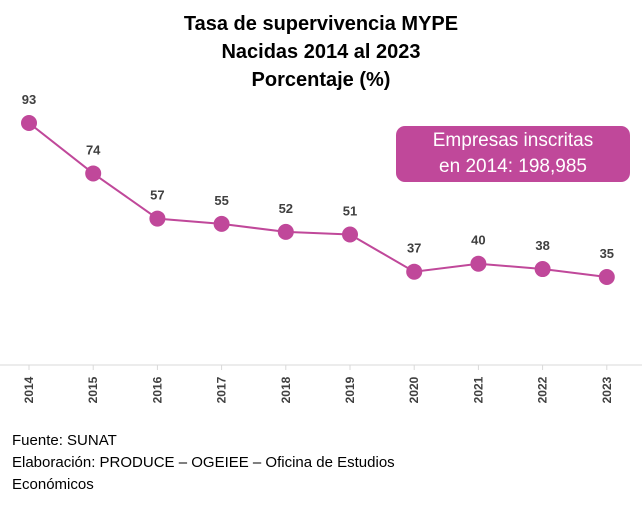  Describe the element at coordinates (29, 389) in the screenshot. I see `x-tick-label-2014: 2014` at that location.